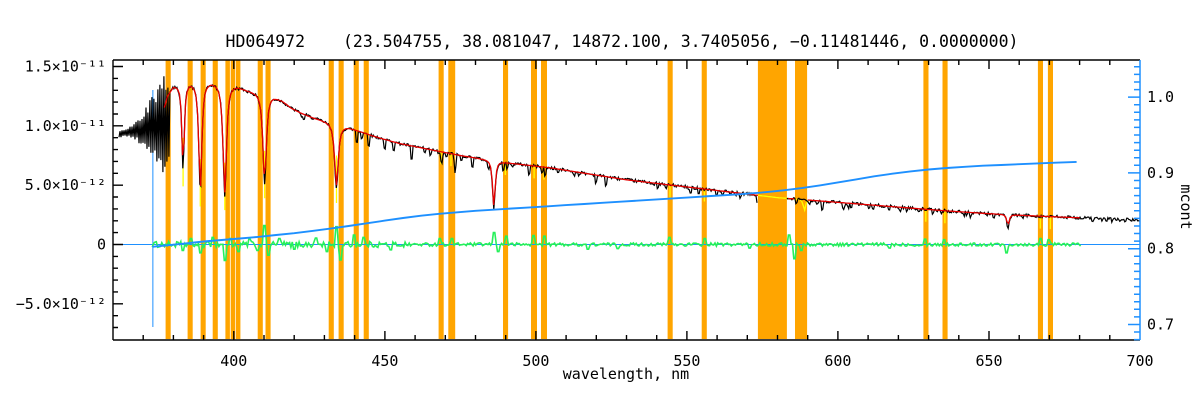 Image resolution: width=1200 pixels, height=400 pixels. I want to click on x-axis-title: wavelength, nm, so click(626, 374).